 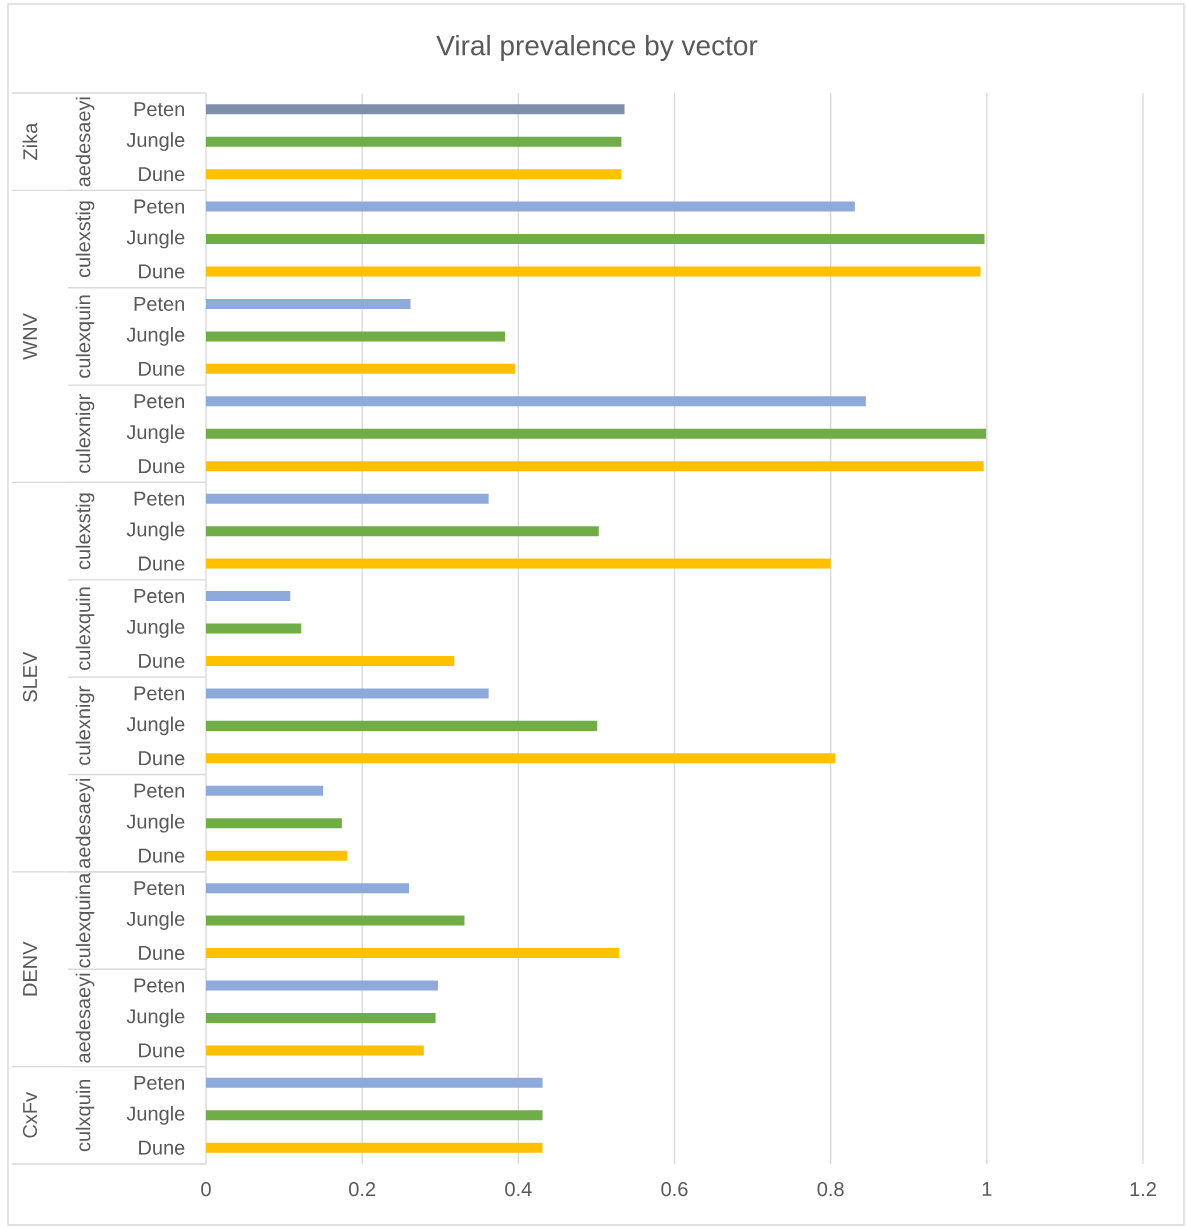 What do you see at coordinates (30, 141) in the screenshot?
I see `text: Zika` at bounding box center [30, 141].